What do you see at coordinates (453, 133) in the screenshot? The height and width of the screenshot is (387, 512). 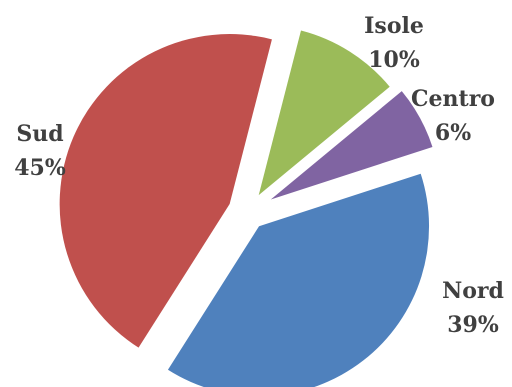 I see `label-centro-value: 6%` at bounding box center [453, 133].